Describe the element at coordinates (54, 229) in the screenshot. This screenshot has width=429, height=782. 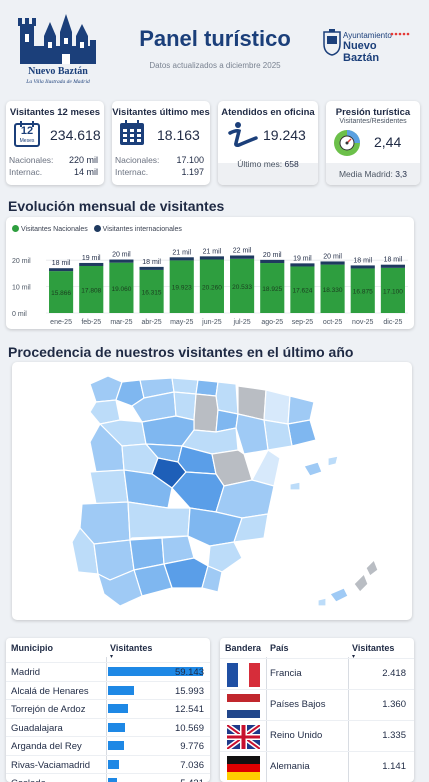
I see `legend-national-label: Visitantes Nacionales` at that location.